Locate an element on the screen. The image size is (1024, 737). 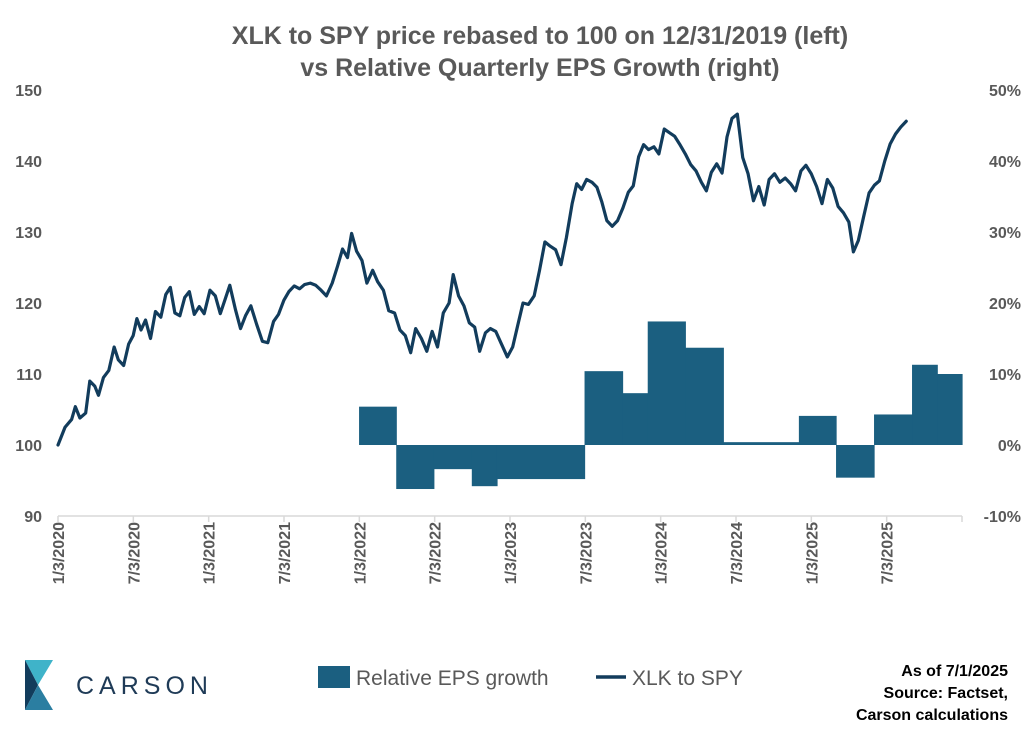
y-right-tick-label: 10% is located at coordinates (1005, 375).